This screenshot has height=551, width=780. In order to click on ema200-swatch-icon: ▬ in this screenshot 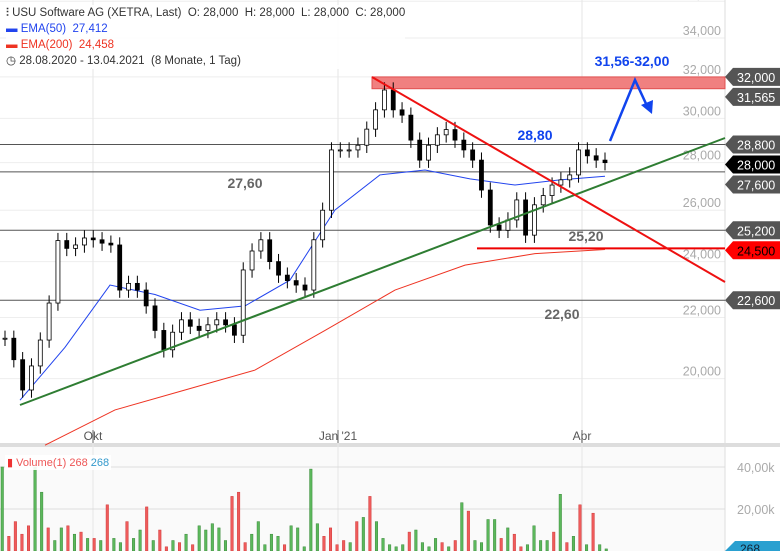, I will do `click(12, 45)`.